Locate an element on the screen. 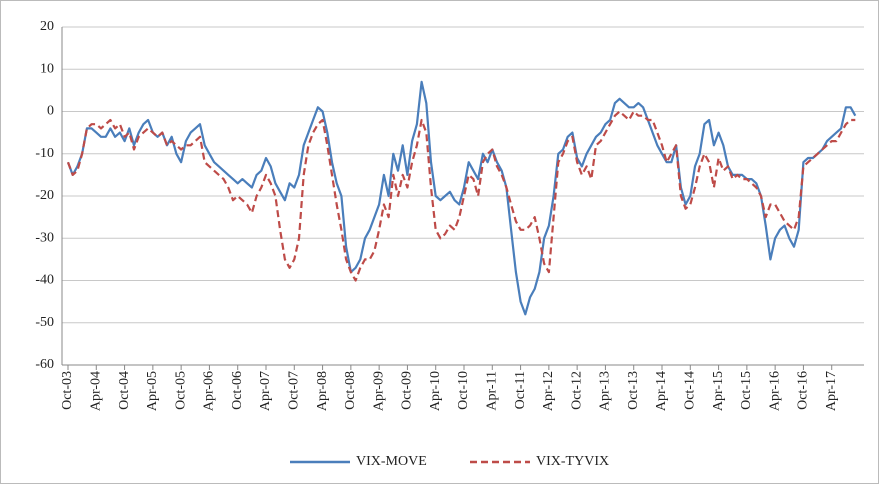 The height and width of the screenshot is (485, 880). x-tick-label: Apr-16 is located at coordinates (774, 391).